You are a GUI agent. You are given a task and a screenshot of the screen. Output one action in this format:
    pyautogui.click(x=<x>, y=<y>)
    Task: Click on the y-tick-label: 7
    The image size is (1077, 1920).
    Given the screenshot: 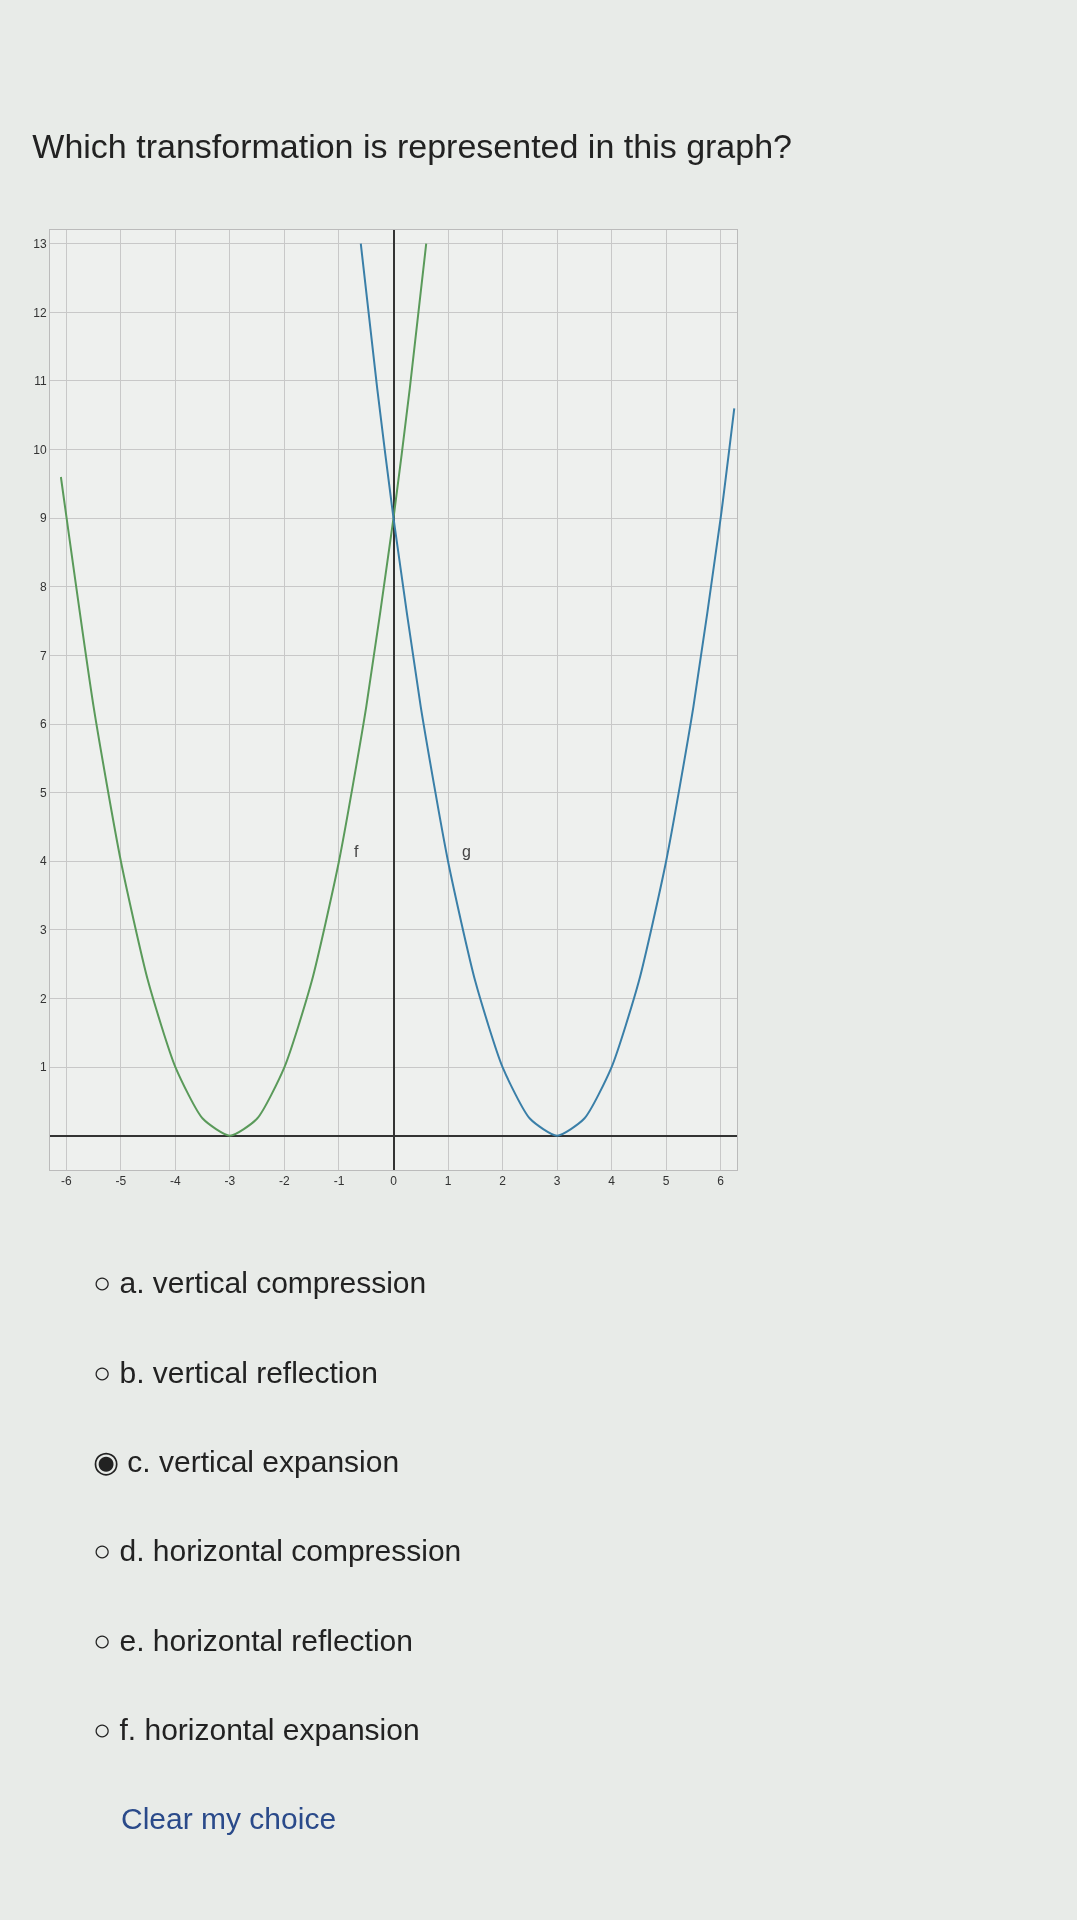 What is the action you would take?
    pyautogui.click(x=43, y=655)
    